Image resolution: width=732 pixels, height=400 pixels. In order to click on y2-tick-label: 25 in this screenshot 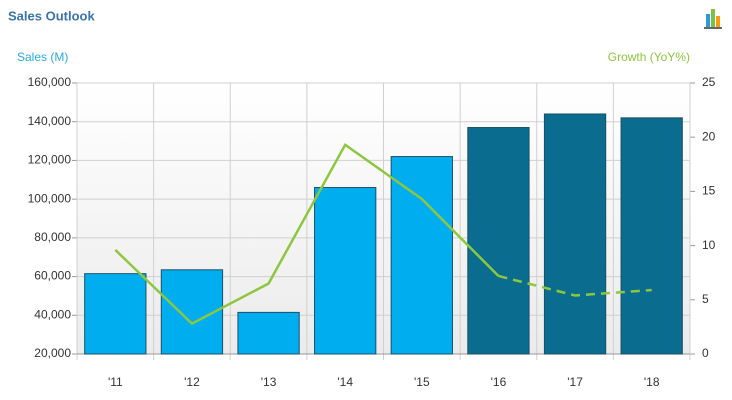, I will do `click(709, 82)`.